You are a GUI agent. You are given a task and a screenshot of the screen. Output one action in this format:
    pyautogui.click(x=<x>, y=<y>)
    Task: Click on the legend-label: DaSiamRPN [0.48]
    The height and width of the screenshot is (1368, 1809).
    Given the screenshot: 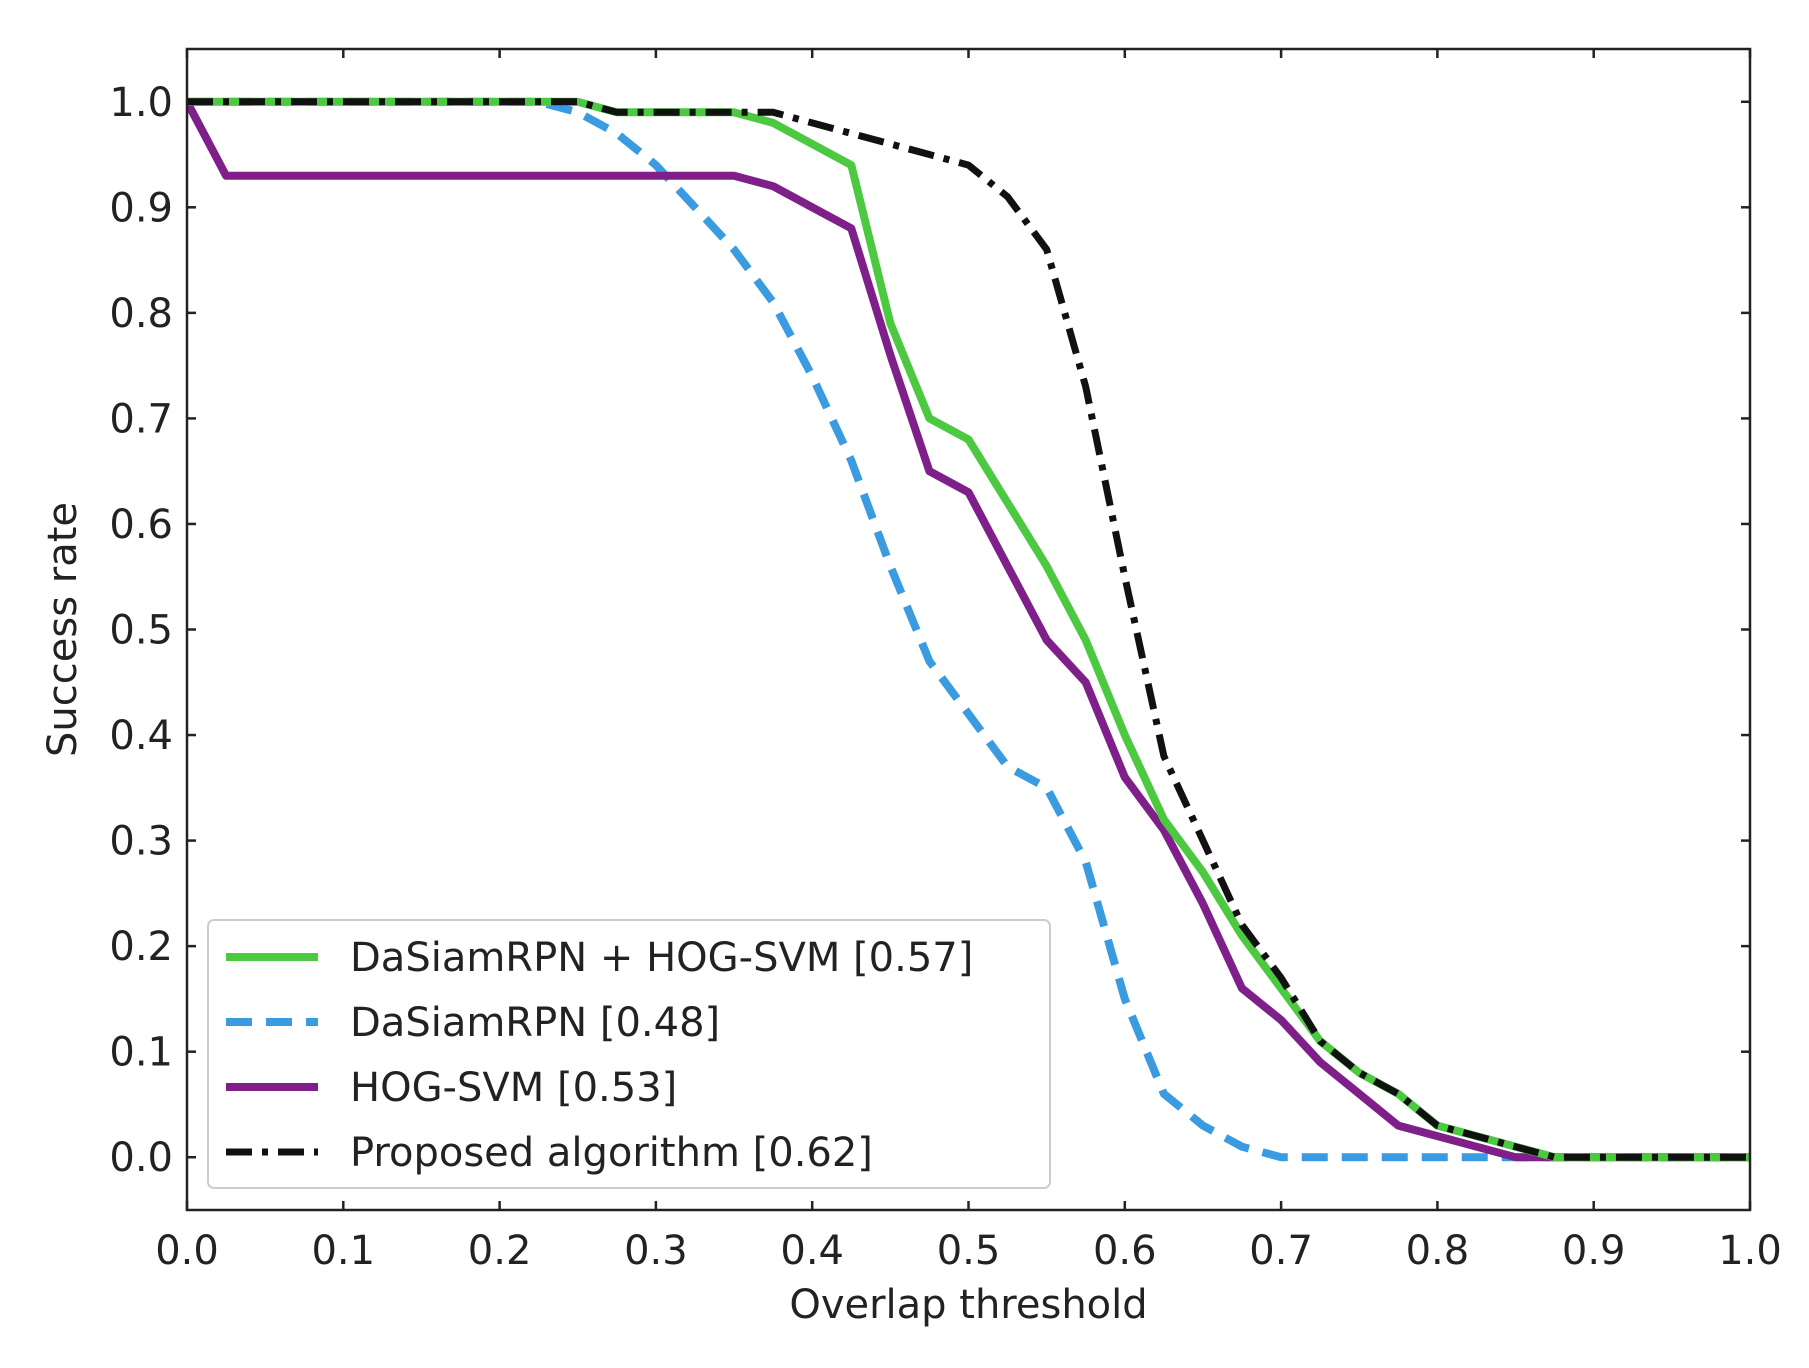 What is the action you would take?
    pyautogui.click(x=535, y=1023)
    